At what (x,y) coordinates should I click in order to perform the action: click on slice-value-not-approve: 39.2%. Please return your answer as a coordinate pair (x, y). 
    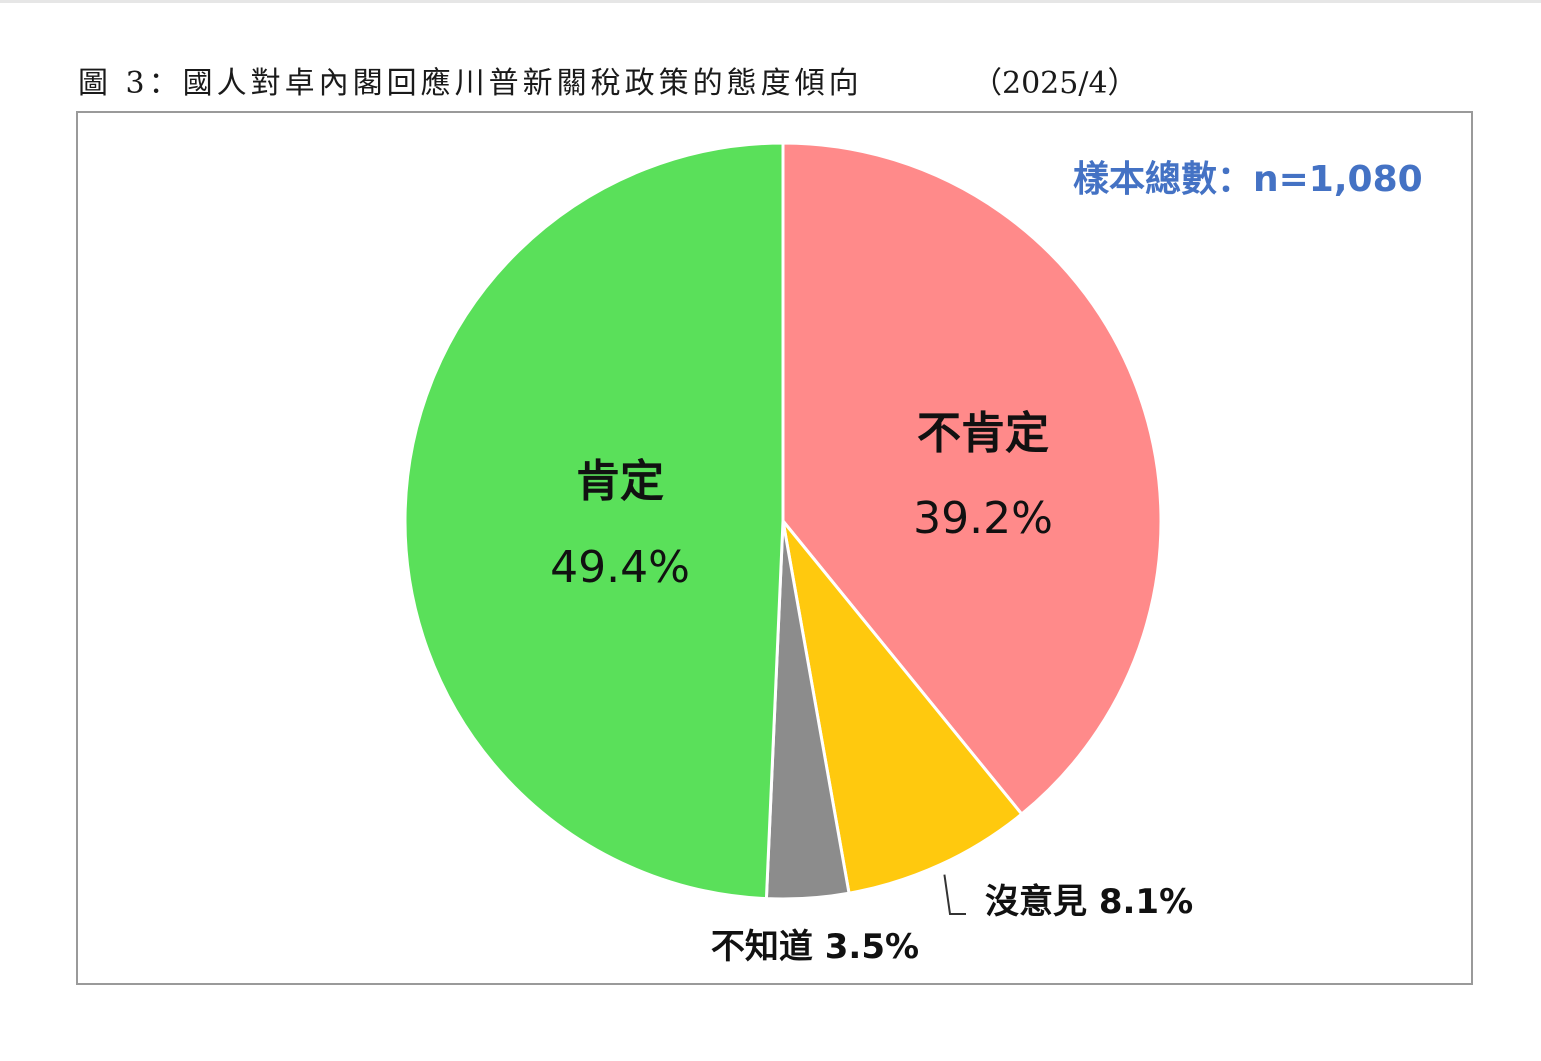
    Looking at the image, I should click on (983, 518).